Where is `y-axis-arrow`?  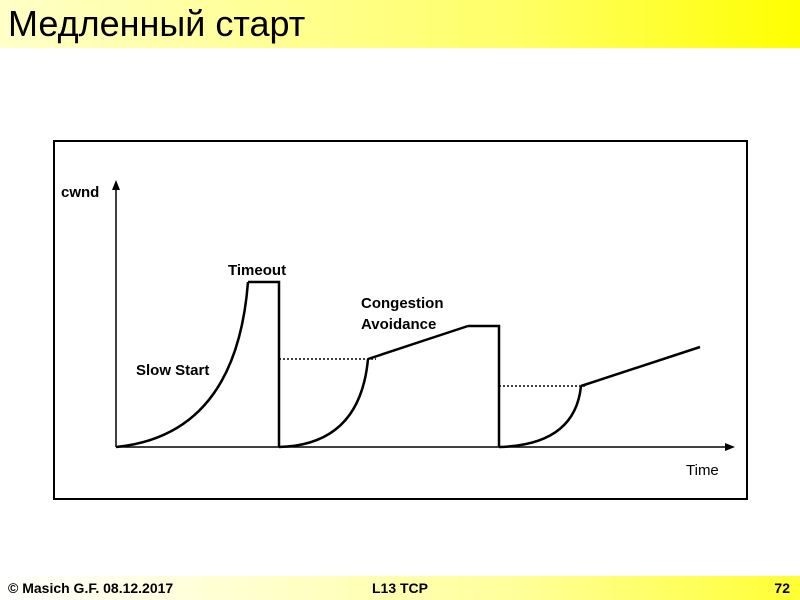
y-axis-arrow is located at coordinates (116, 185).